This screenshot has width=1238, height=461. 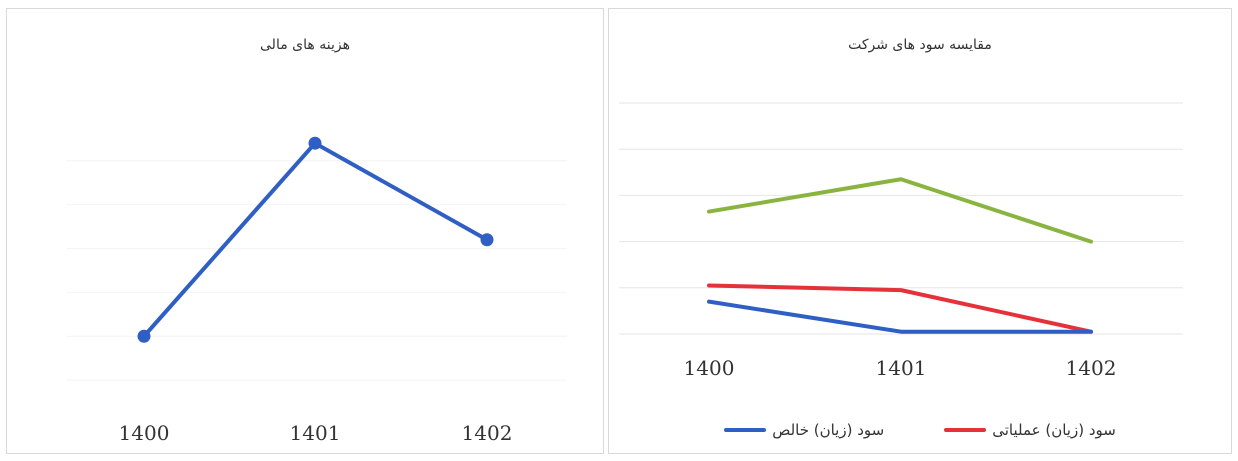 I want to click on legend-item-net-profit: سود (زیان) خالص, so click(x=804, y=430).